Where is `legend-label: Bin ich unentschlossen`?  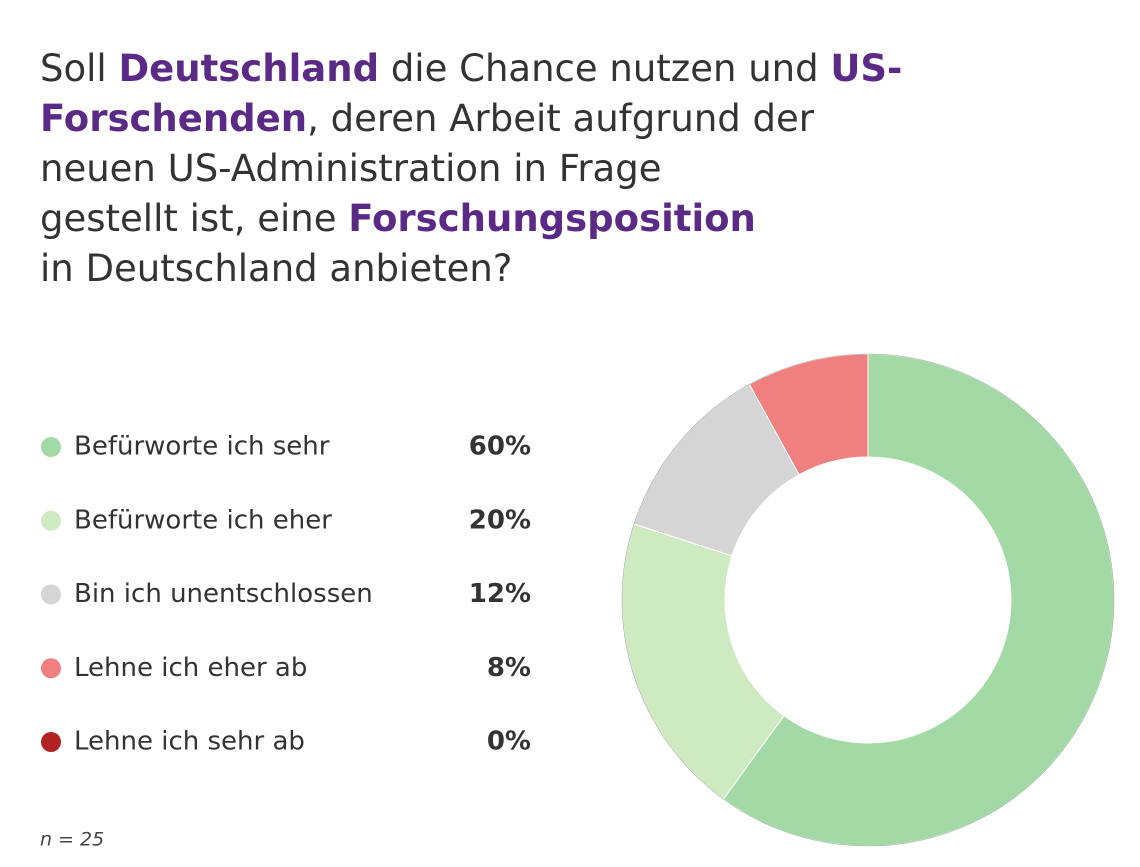
legend-label: Bin ich unentschlossen is located at coordinates (223, 594).